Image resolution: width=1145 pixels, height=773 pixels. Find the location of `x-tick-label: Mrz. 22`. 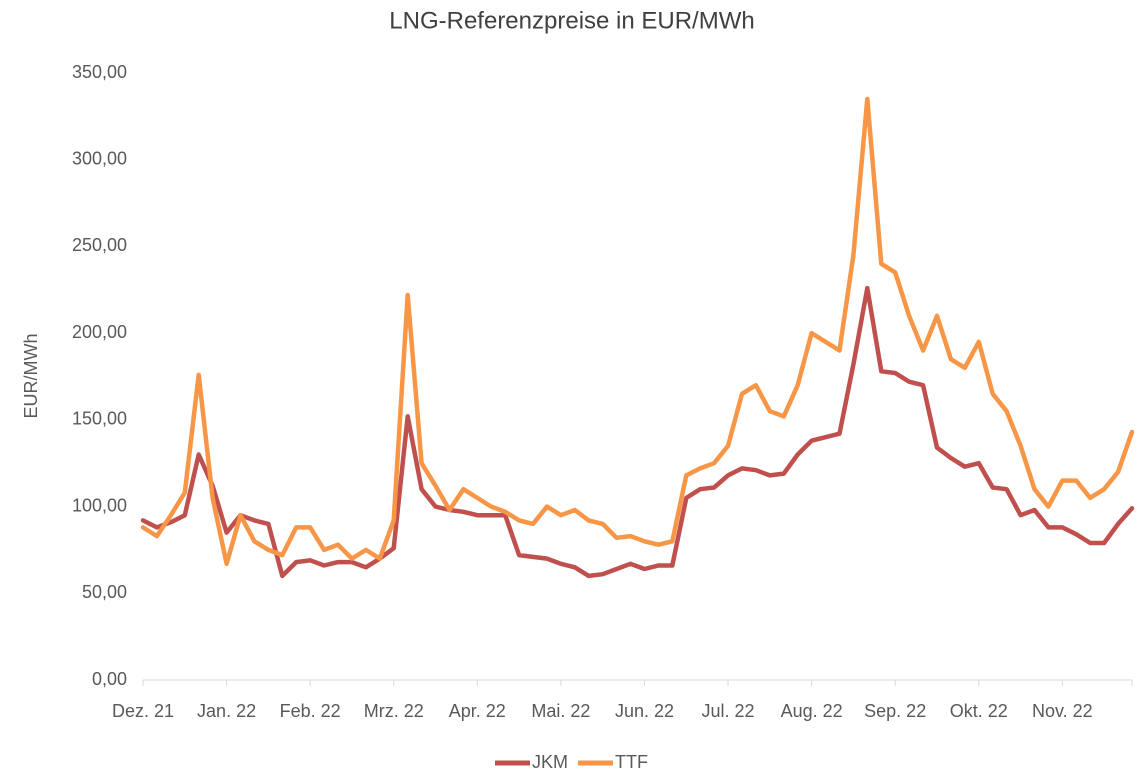

x-tick-label: Mrz. 22 is located at coordinates (394, 711).